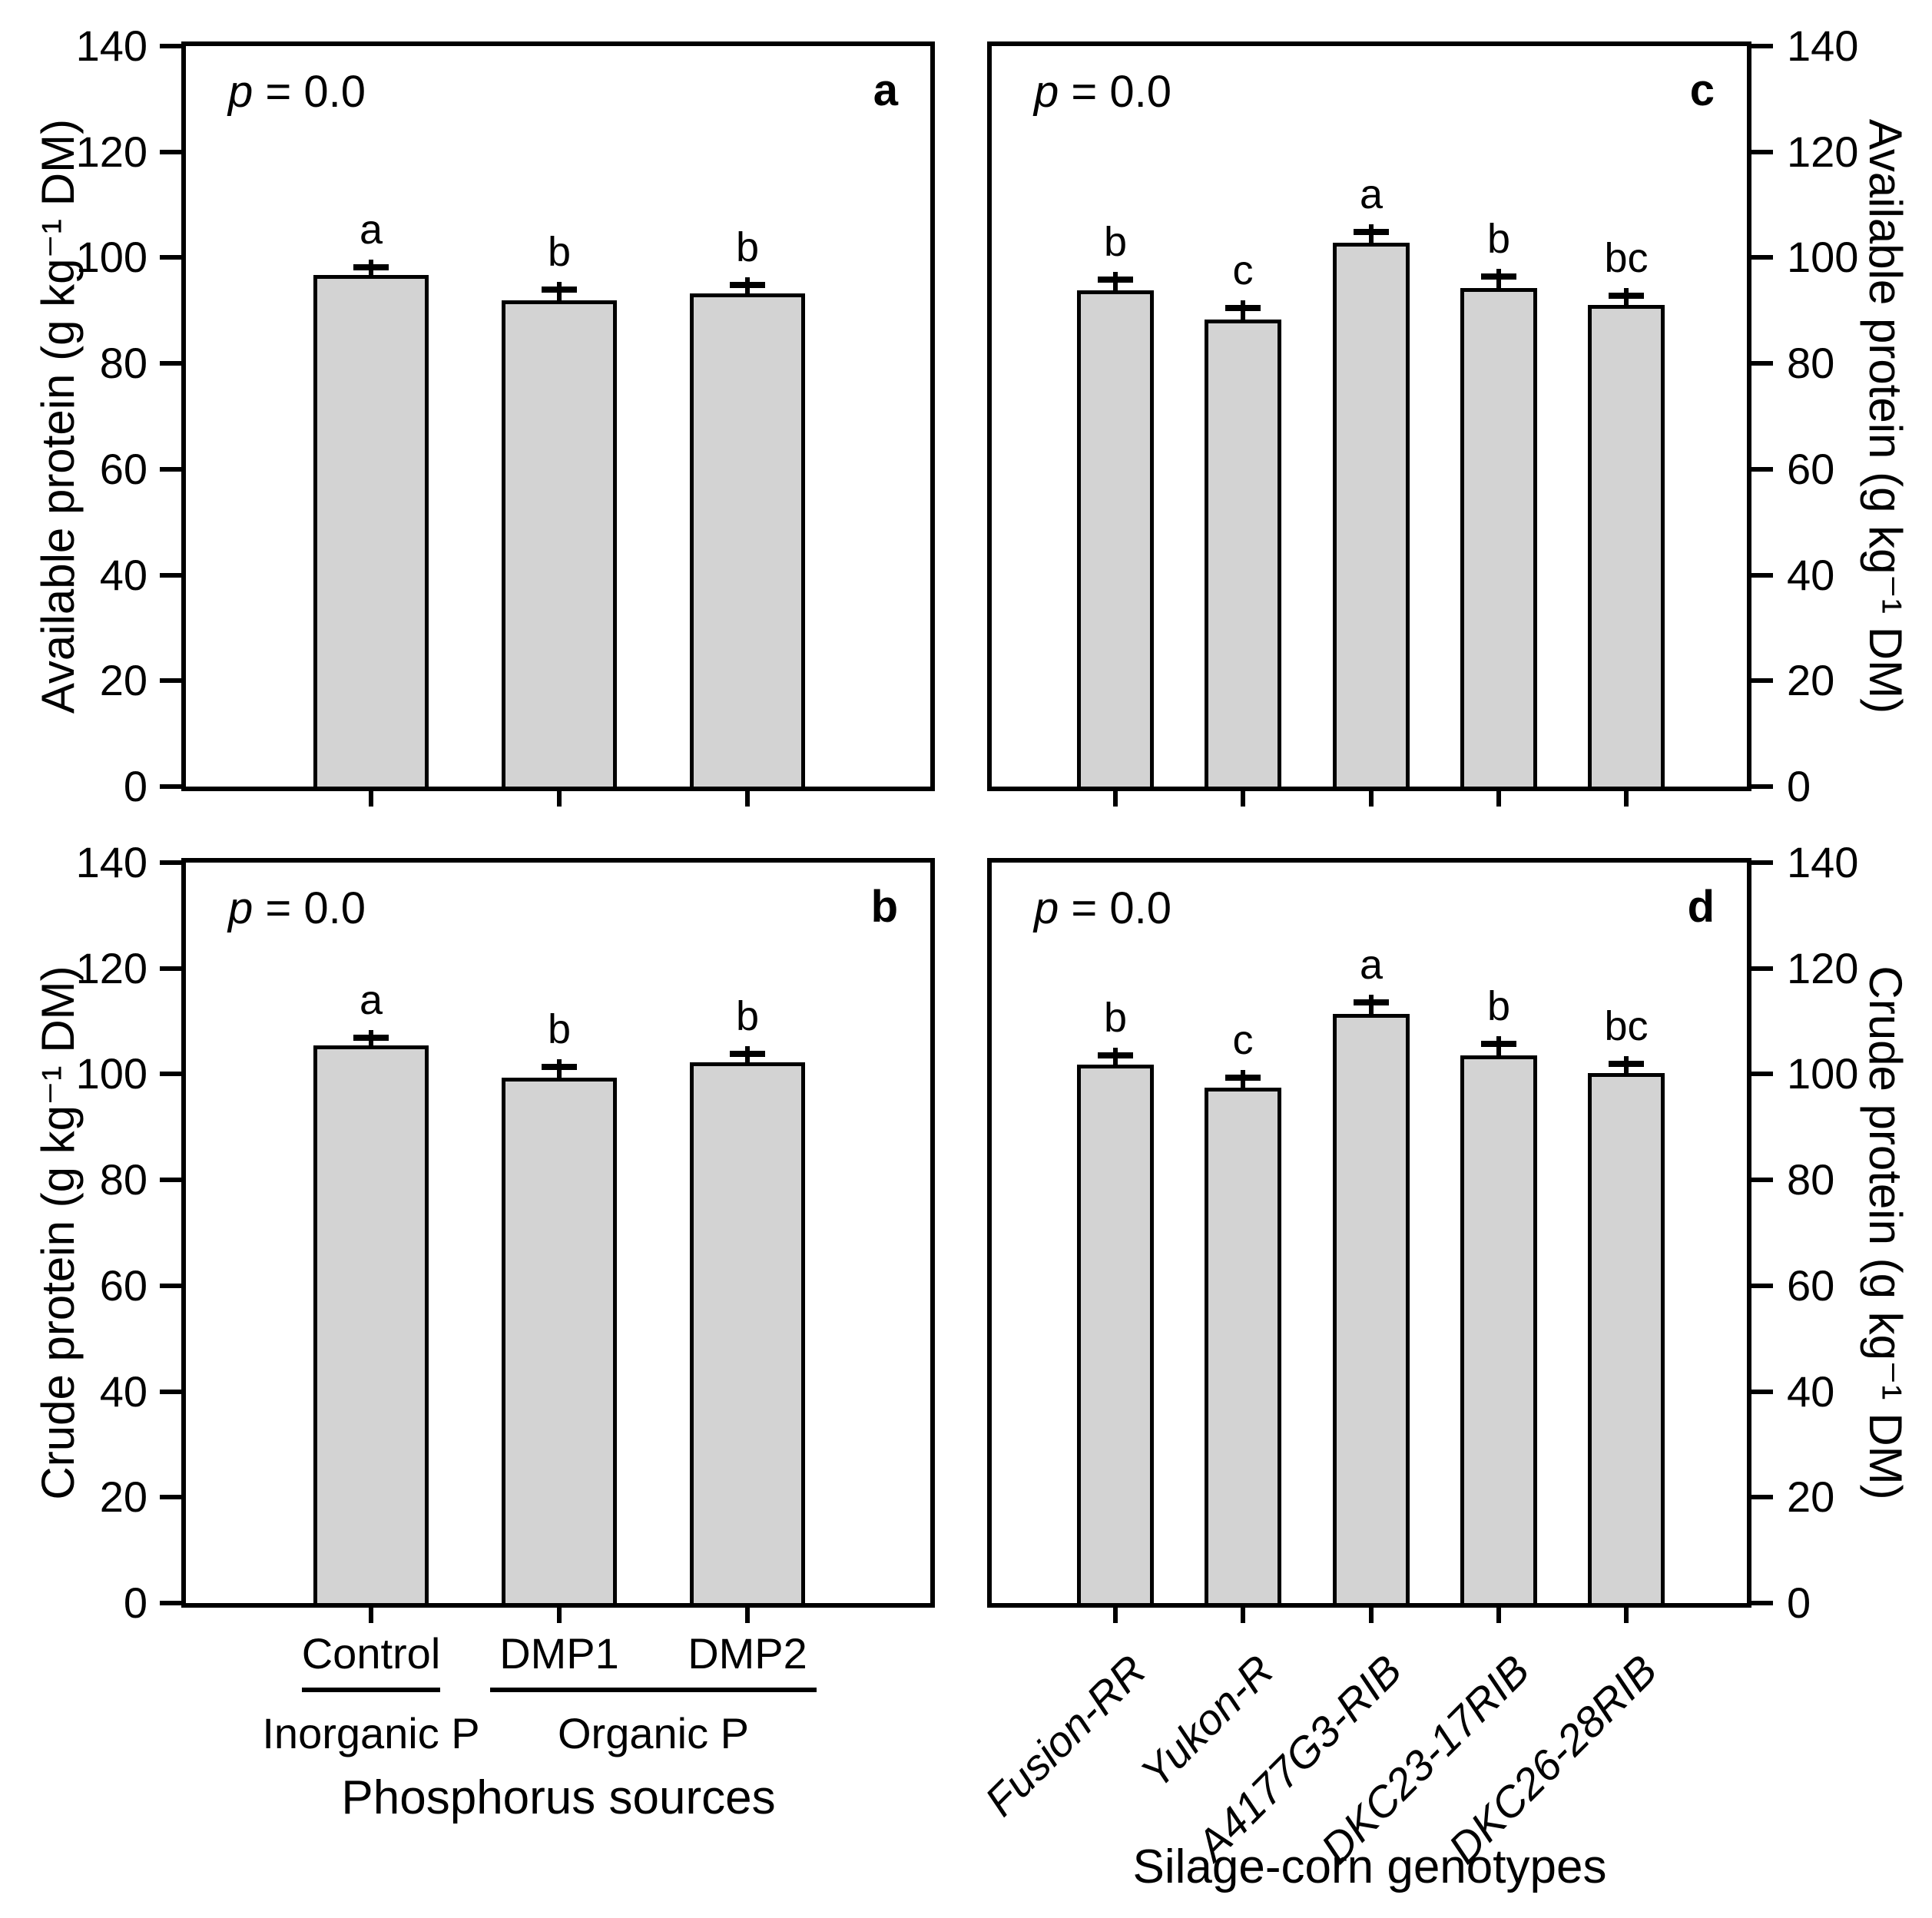  Describe the element at coordinates (309, 92) in the screenshot. I see `p-value-text: = 0.0` at that location.